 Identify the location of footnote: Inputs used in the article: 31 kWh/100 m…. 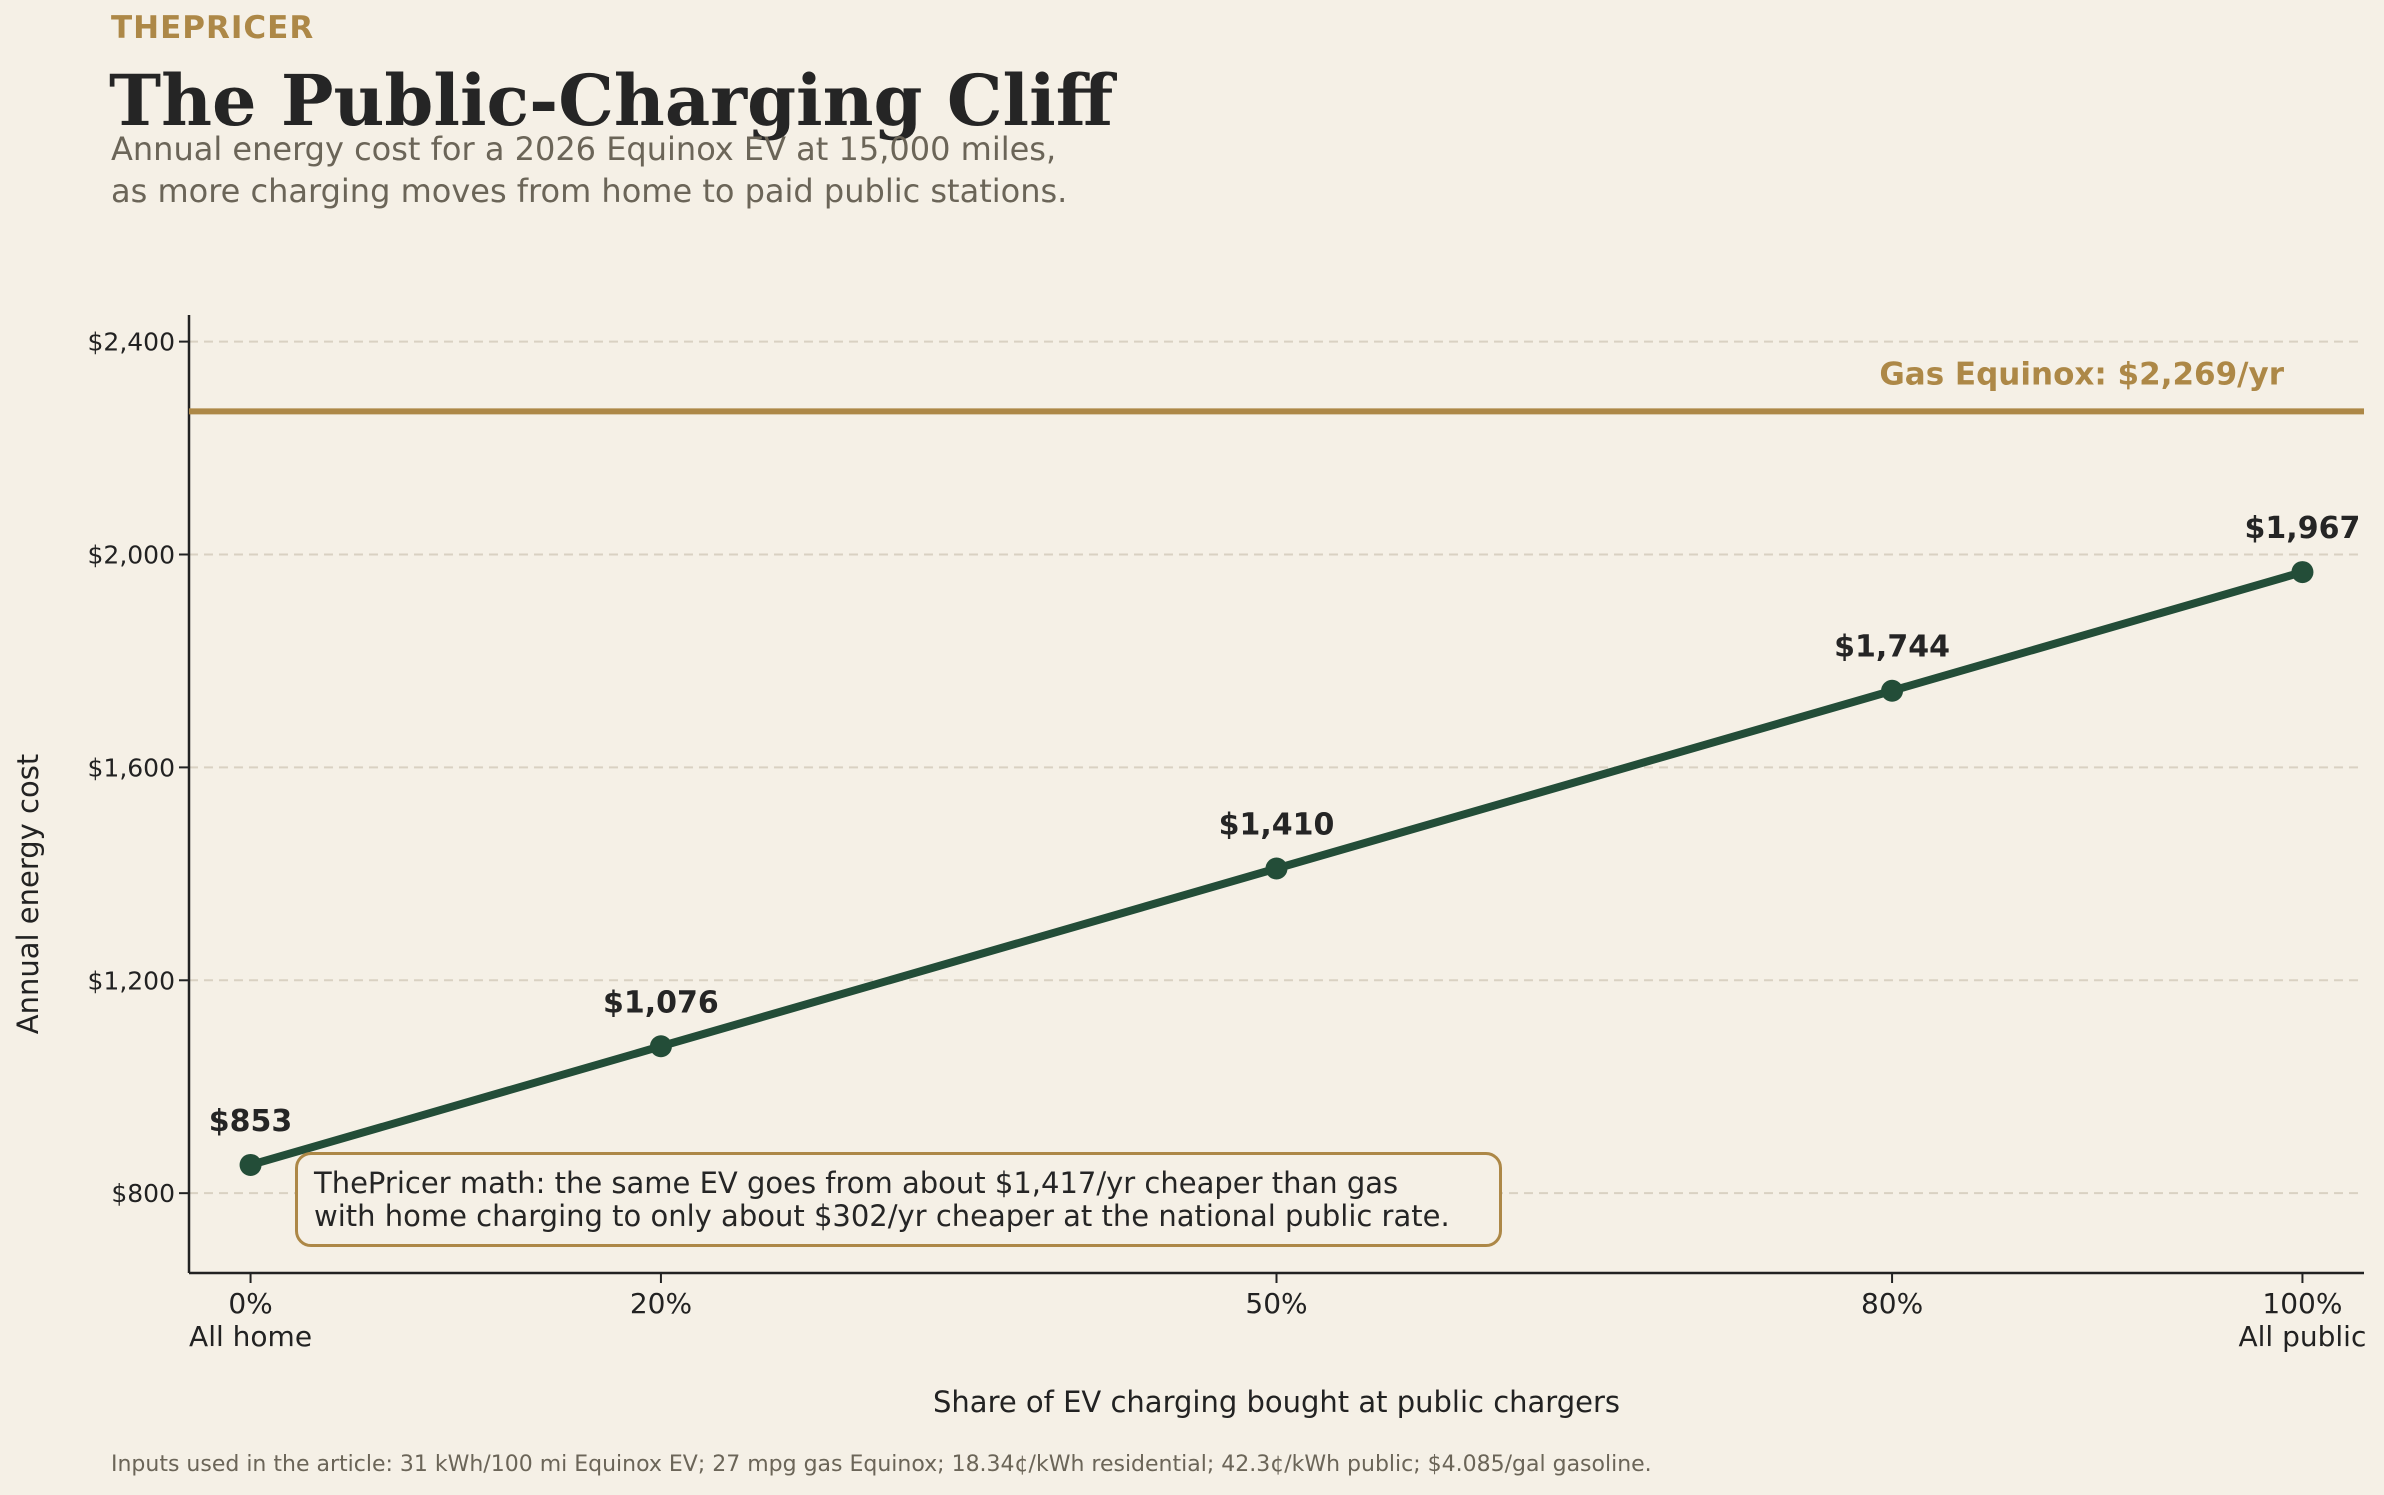
(881, 1464).